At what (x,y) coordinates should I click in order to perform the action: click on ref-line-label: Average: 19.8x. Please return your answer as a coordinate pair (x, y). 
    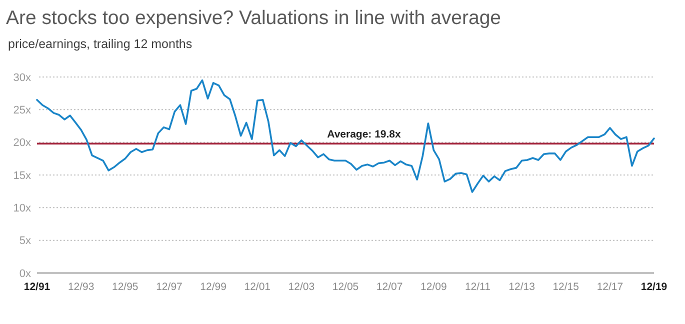
    Looking at the image, I should click on (364, 134).